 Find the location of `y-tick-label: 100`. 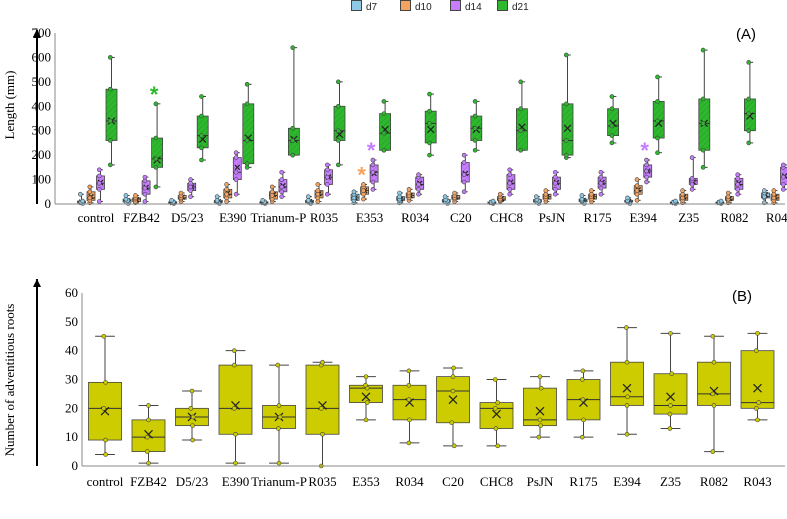

y-tick-label: 100 is located at coordinates (42, 179).